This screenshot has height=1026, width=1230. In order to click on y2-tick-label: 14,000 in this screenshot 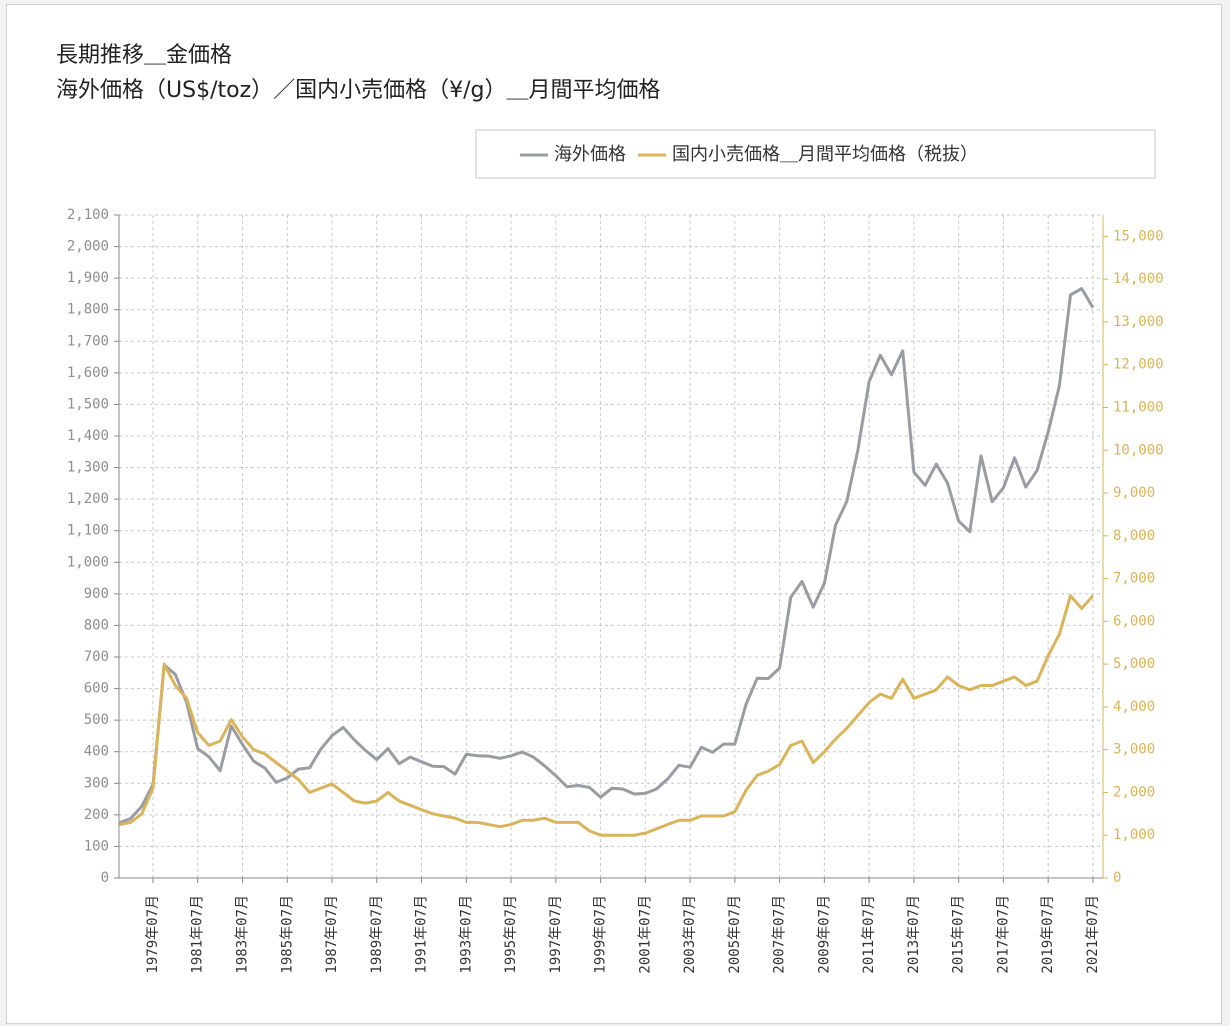, I will do `click(1138, 279)`.